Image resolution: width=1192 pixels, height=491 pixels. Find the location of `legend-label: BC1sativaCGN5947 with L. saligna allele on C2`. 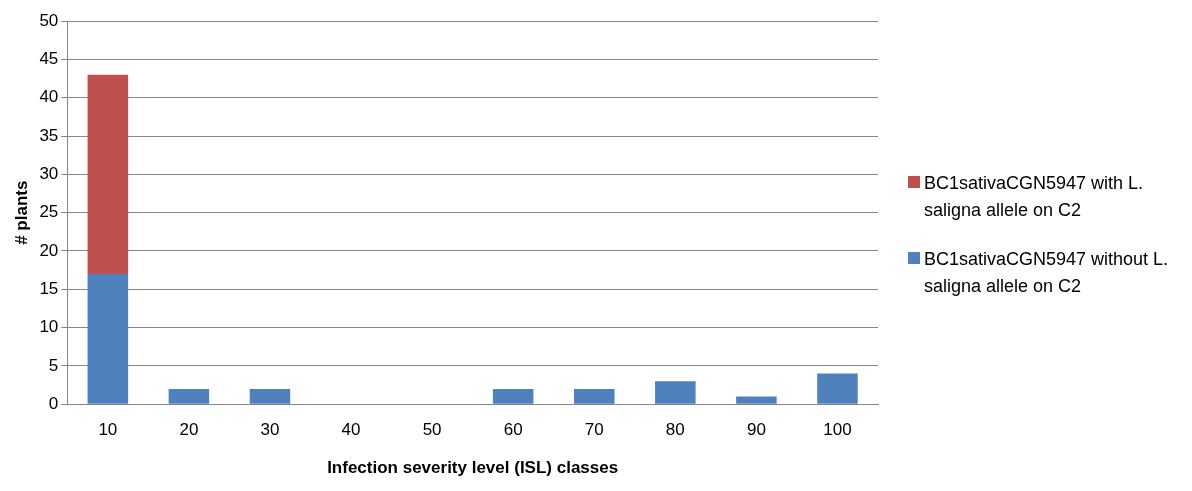

legend-label: BC1sativaCGN5947 with L. saligna allele on C2 is located at coordinates (1034, 196).